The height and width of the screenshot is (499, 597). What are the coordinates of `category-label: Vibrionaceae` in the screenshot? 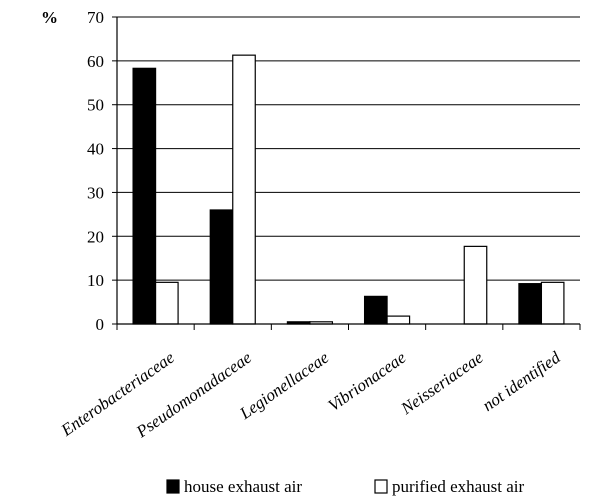 It's located at (366, 381).